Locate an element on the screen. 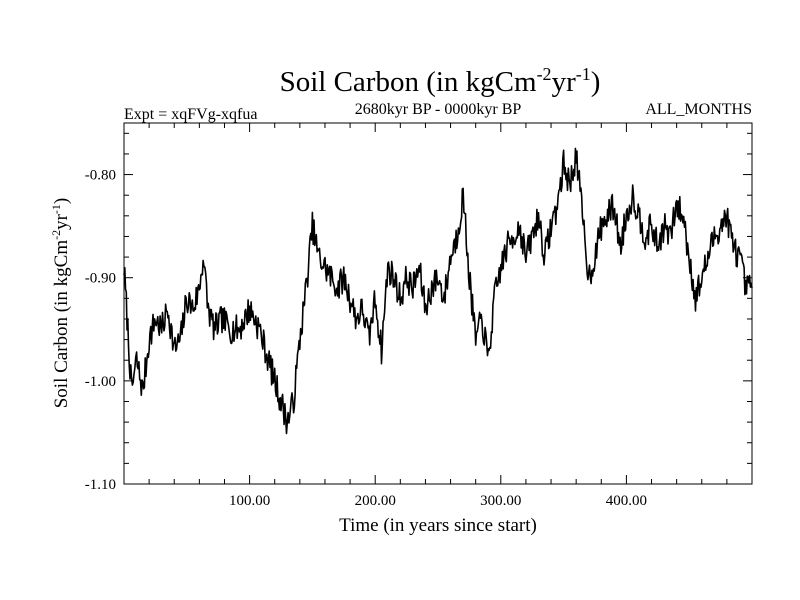 The height and width of the screenshot is (600, 800). x-tick-label: 100.00 is located at coordinates (249, 501).